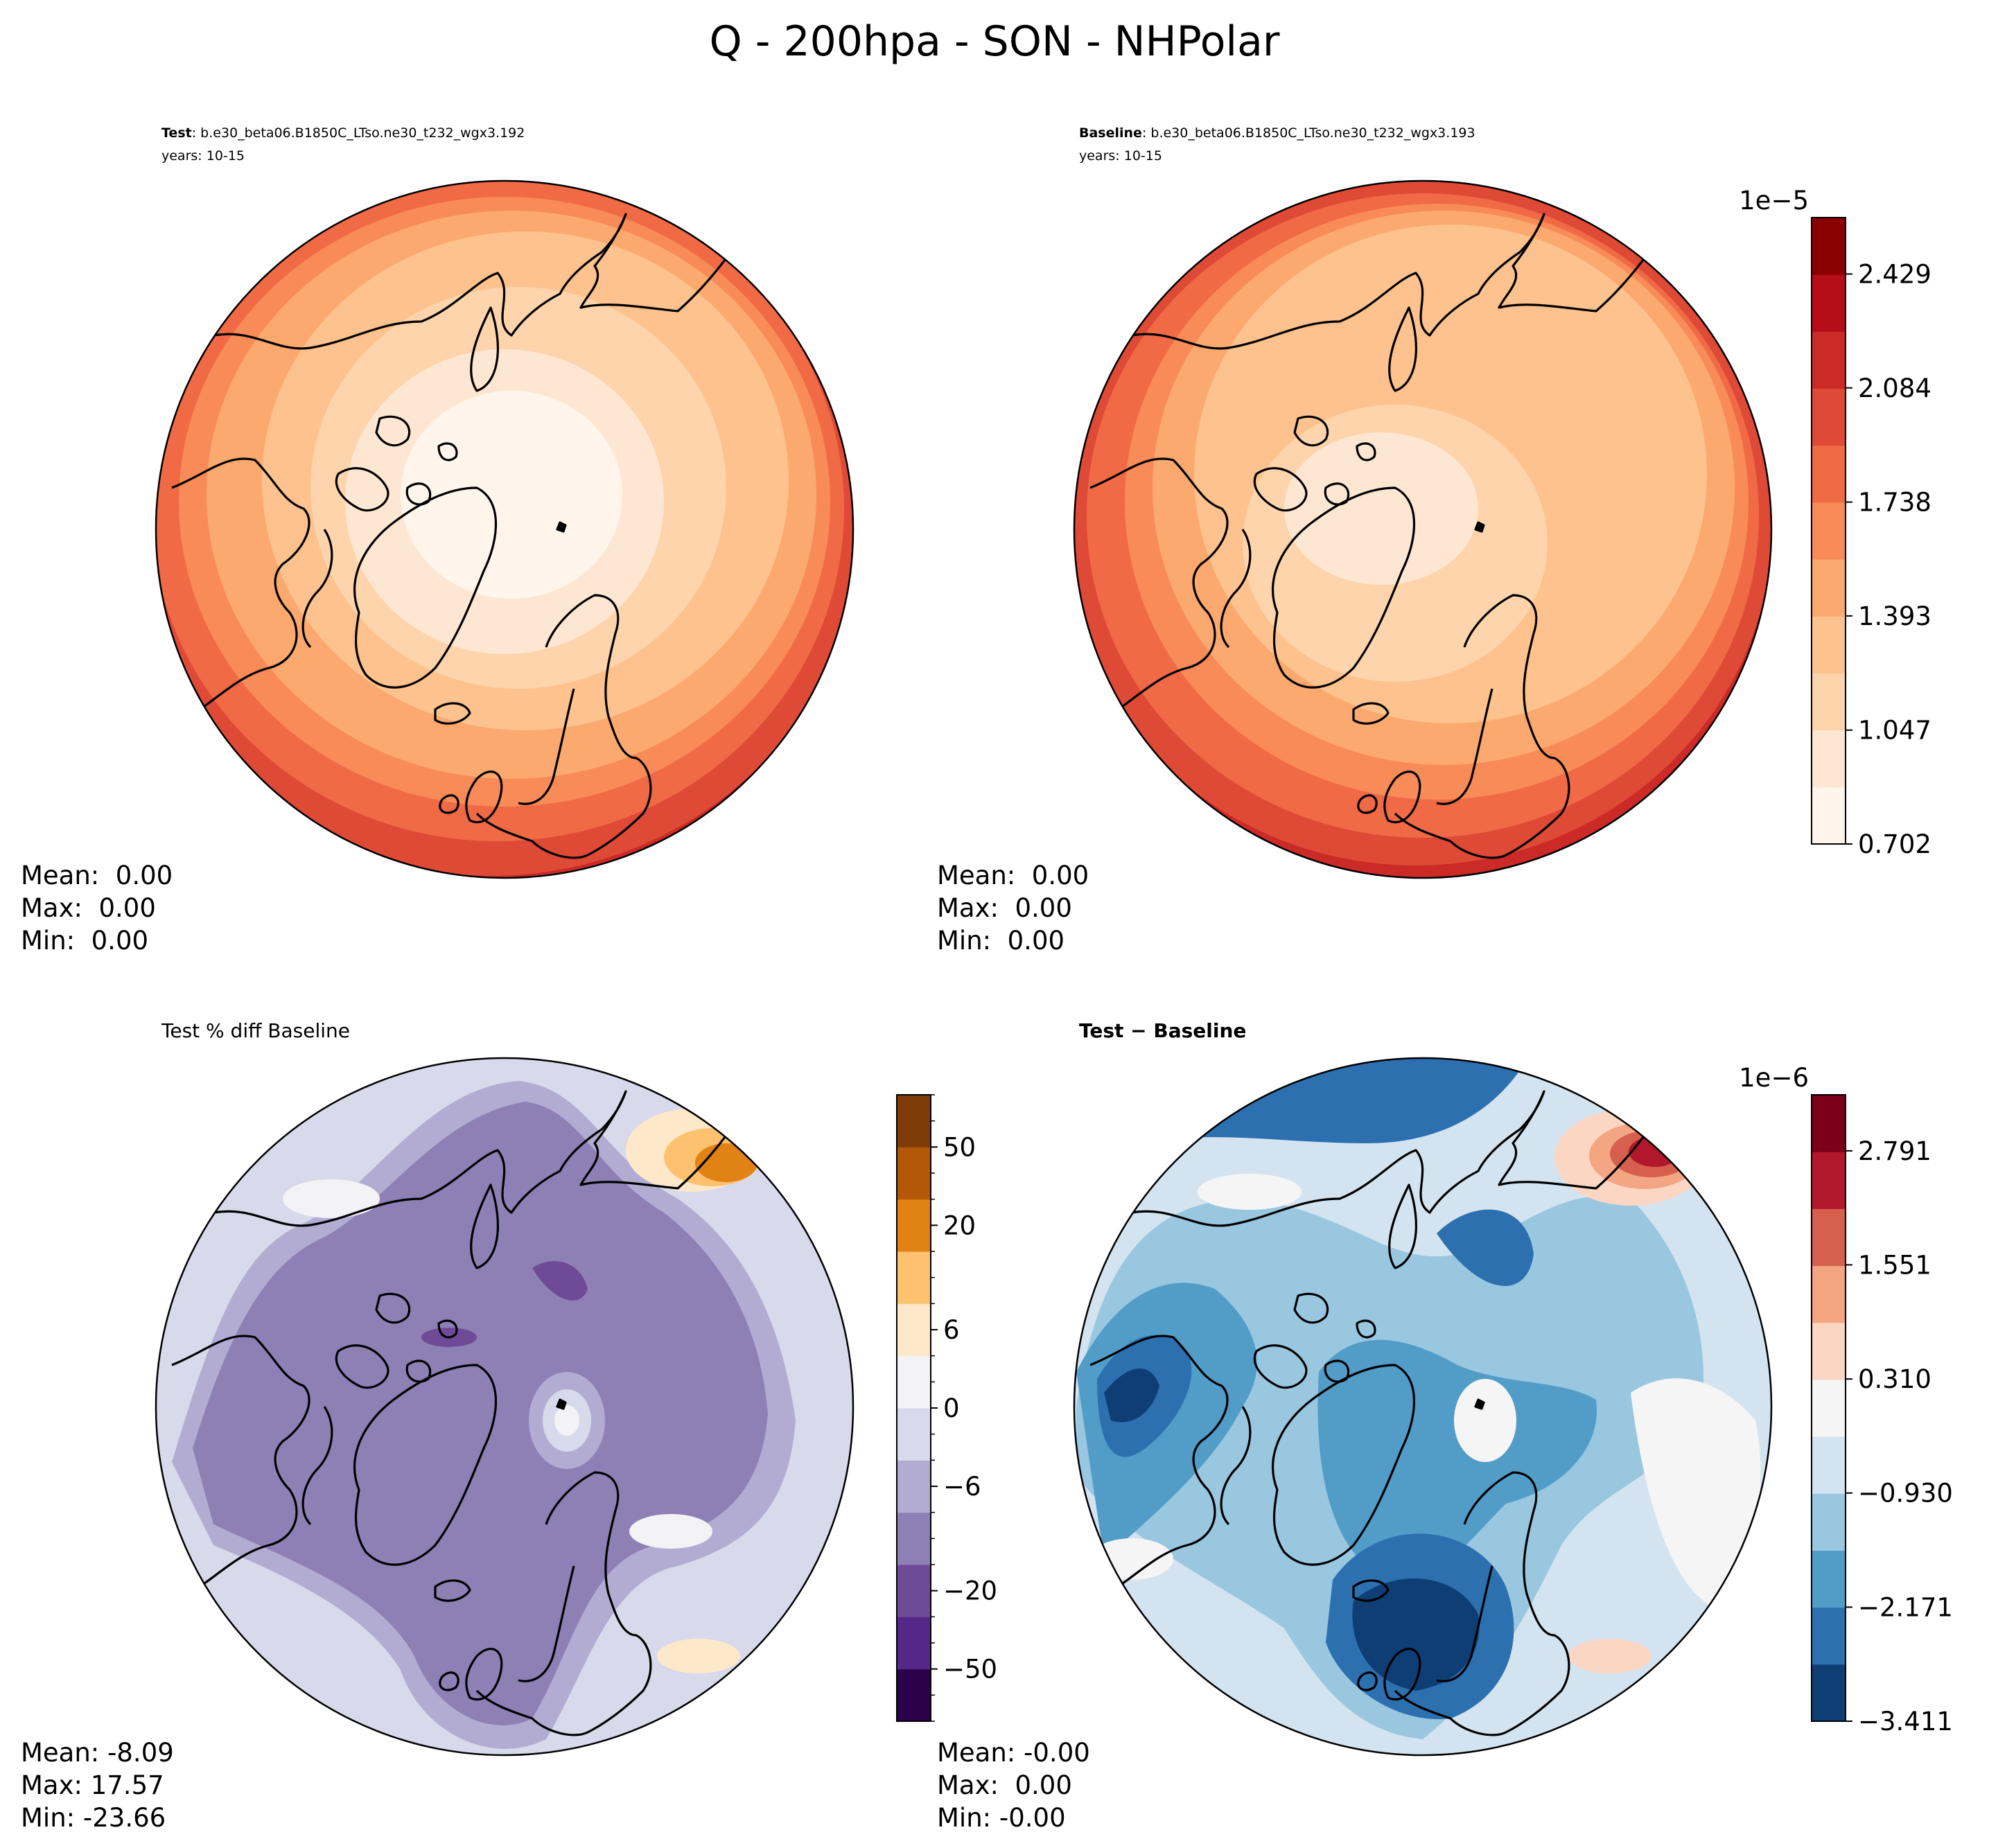 This screenshot has width=1989, height=1848. Describe the element at coordinates (176, 133) in the screenshot. I see `panel-test-title-bold: Test` at that location.